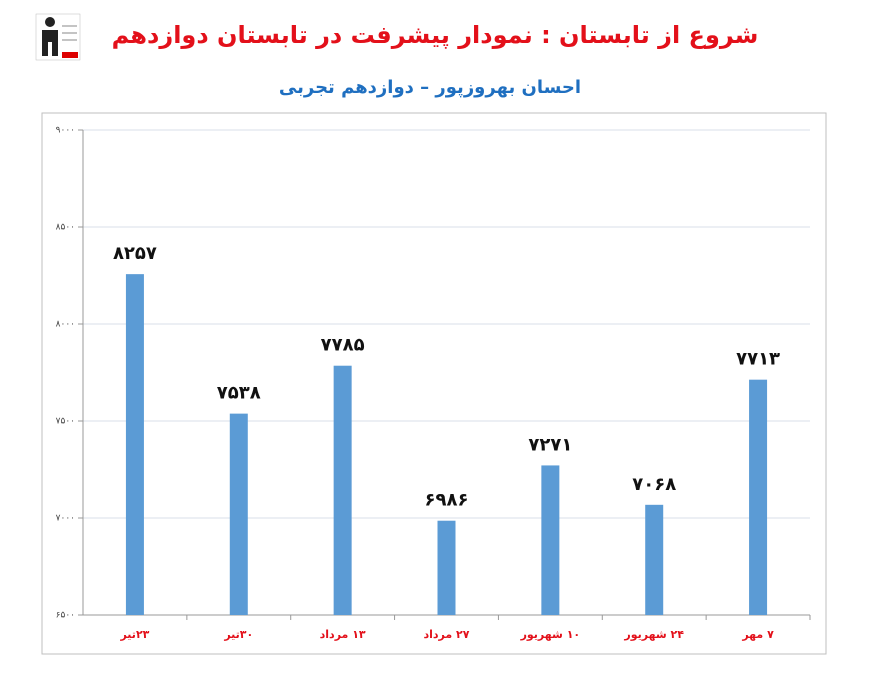 The height and width of the screenshot is (698, 871). Describe the element at coordinates (654, 484) in the screenshot. I see `data-label: ۷۰۶۸` at that location.